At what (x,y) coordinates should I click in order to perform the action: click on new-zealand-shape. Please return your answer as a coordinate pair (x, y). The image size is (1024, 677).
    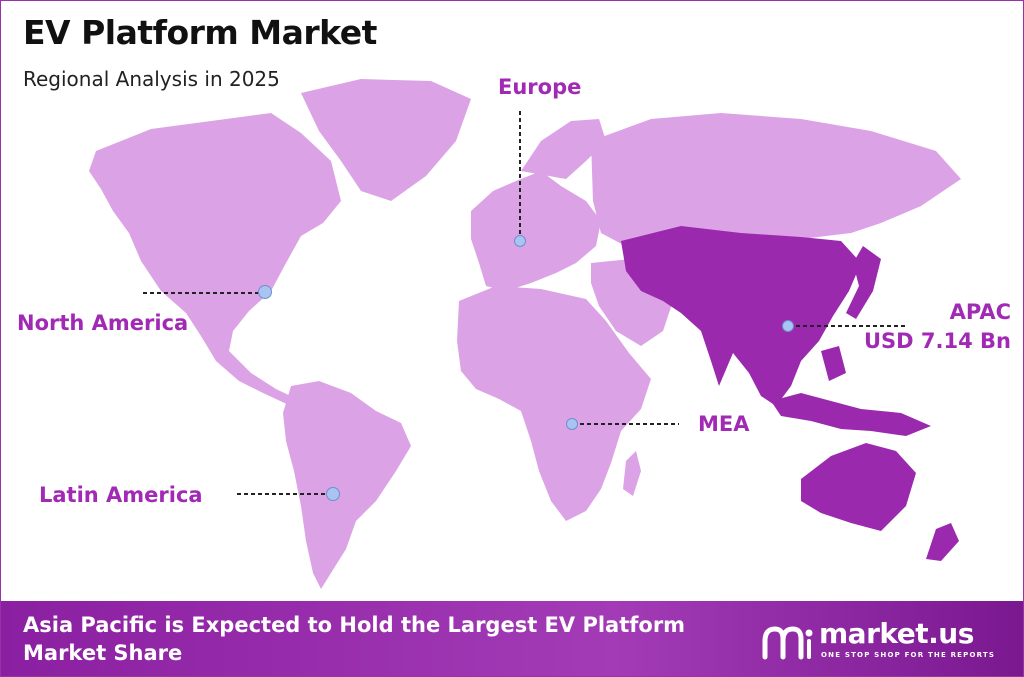
    Looking at the image, I should click on (942, 542).